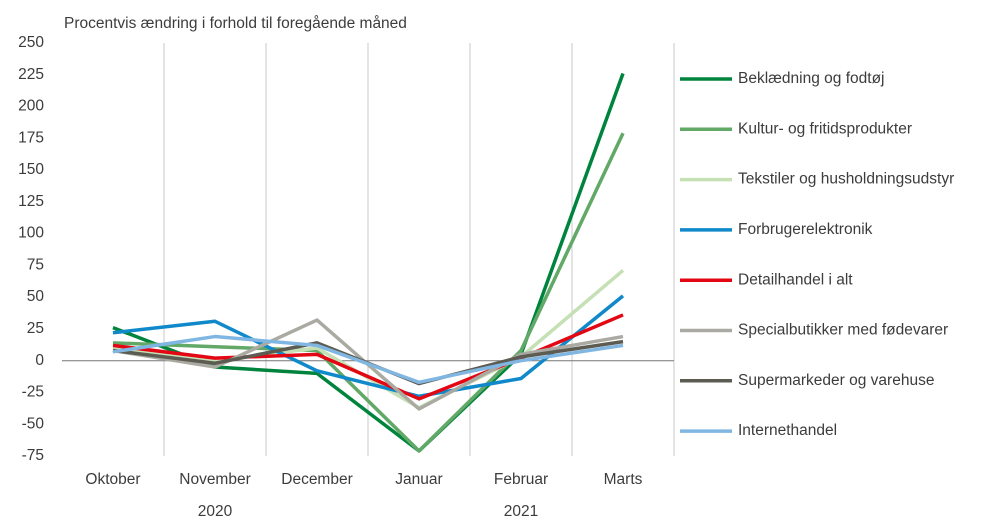 This screenshot has height=522, width=985. Describe the element at coordinates (31, 74) in the screenshot. I see `y-tick-label: 225` at that location.